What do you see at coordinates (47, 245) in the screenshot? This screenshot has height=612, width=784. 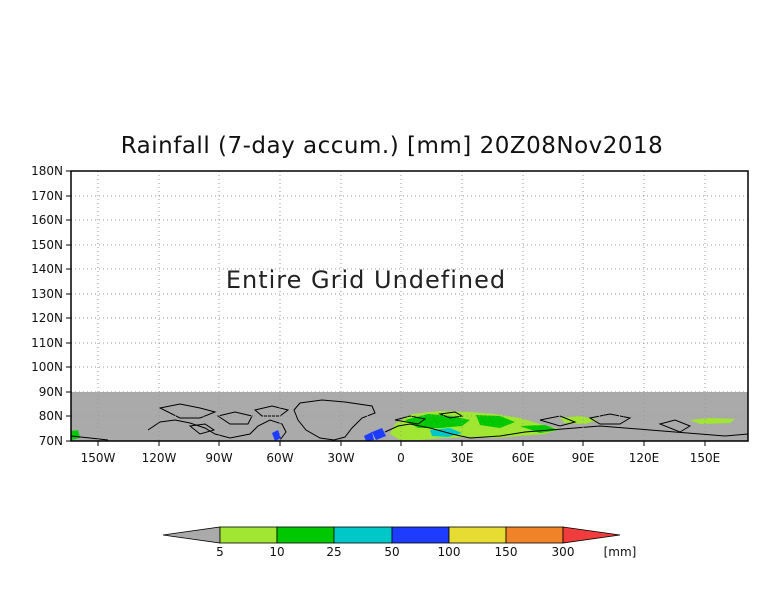 I see `lat-label: 150N` at bounding box center [47, 245].